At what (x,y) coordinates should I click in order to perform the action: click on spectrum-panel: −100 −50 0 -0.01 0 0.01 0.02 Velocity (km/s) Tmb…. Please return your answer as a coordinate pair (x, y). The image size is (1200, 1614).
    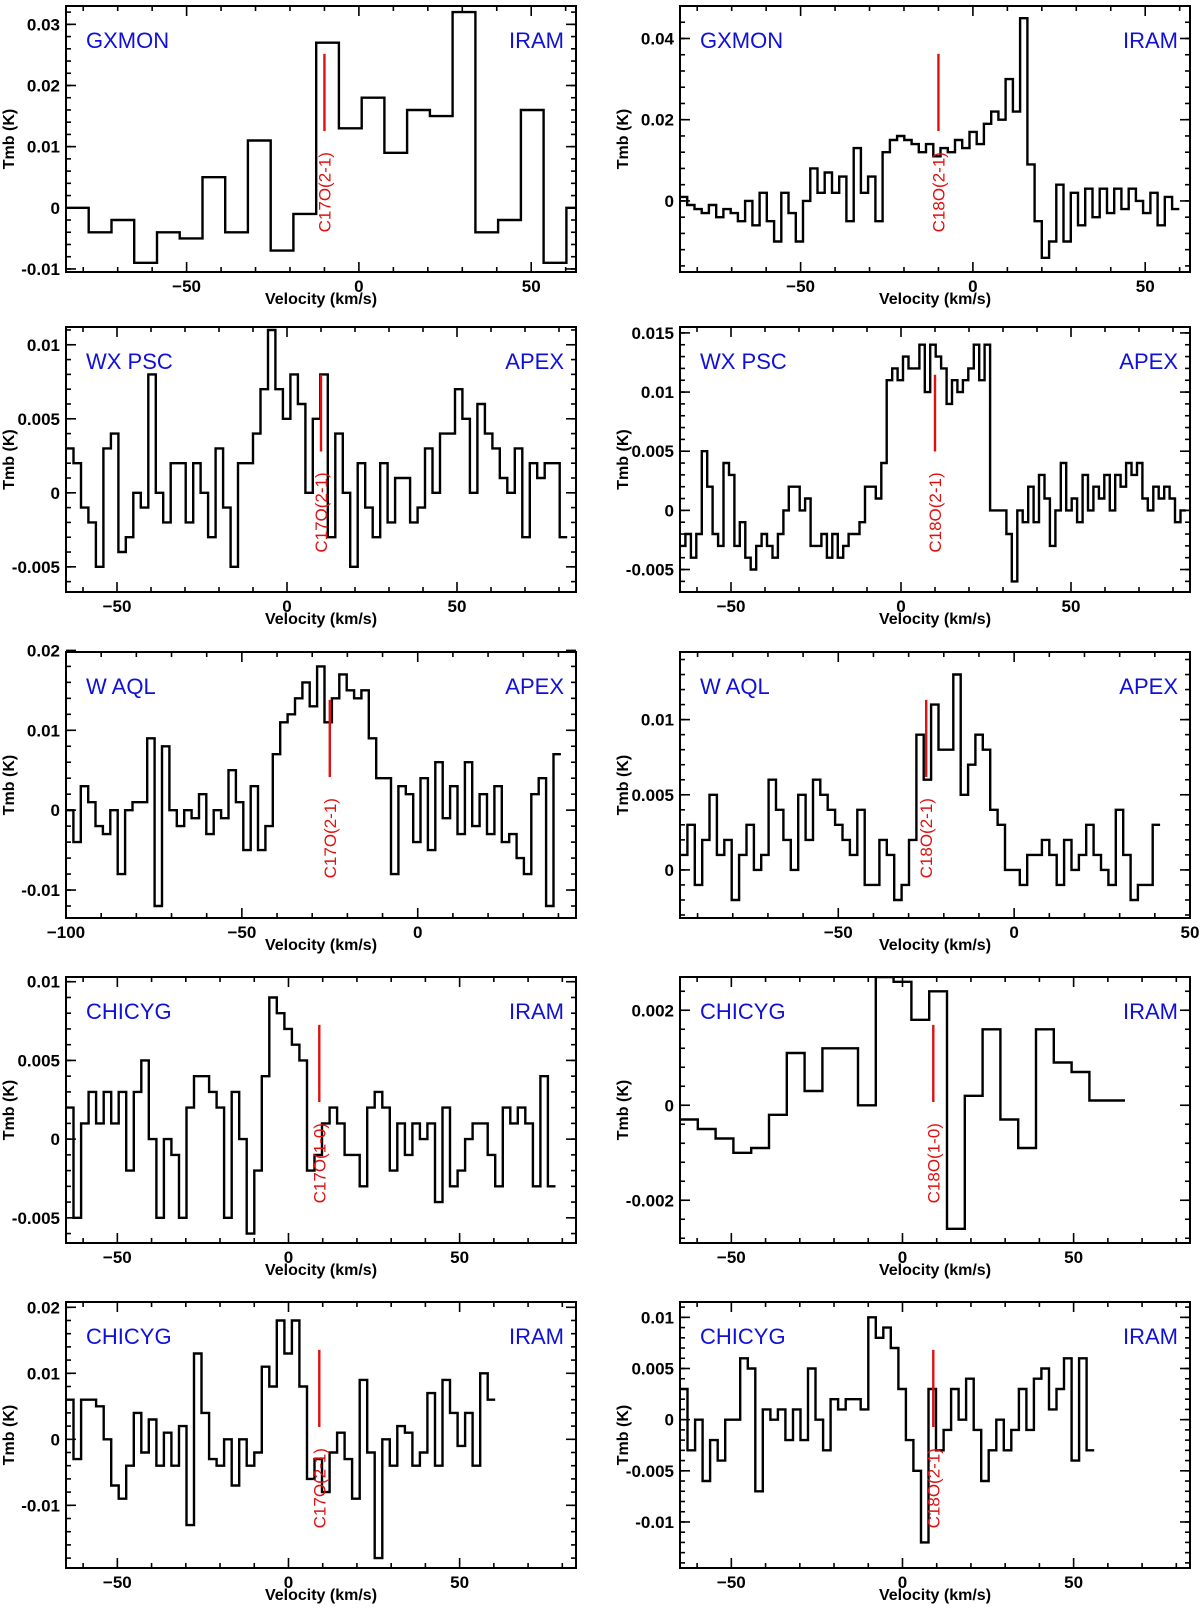
    Looking at the image, I should click on (289, 797).